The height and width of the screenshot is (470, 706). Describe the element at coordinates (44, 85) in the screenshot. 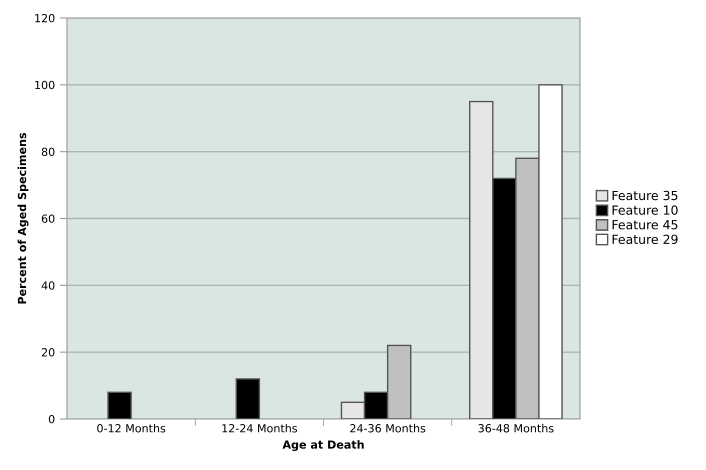

I see `y-tick-label: 100` at that location.